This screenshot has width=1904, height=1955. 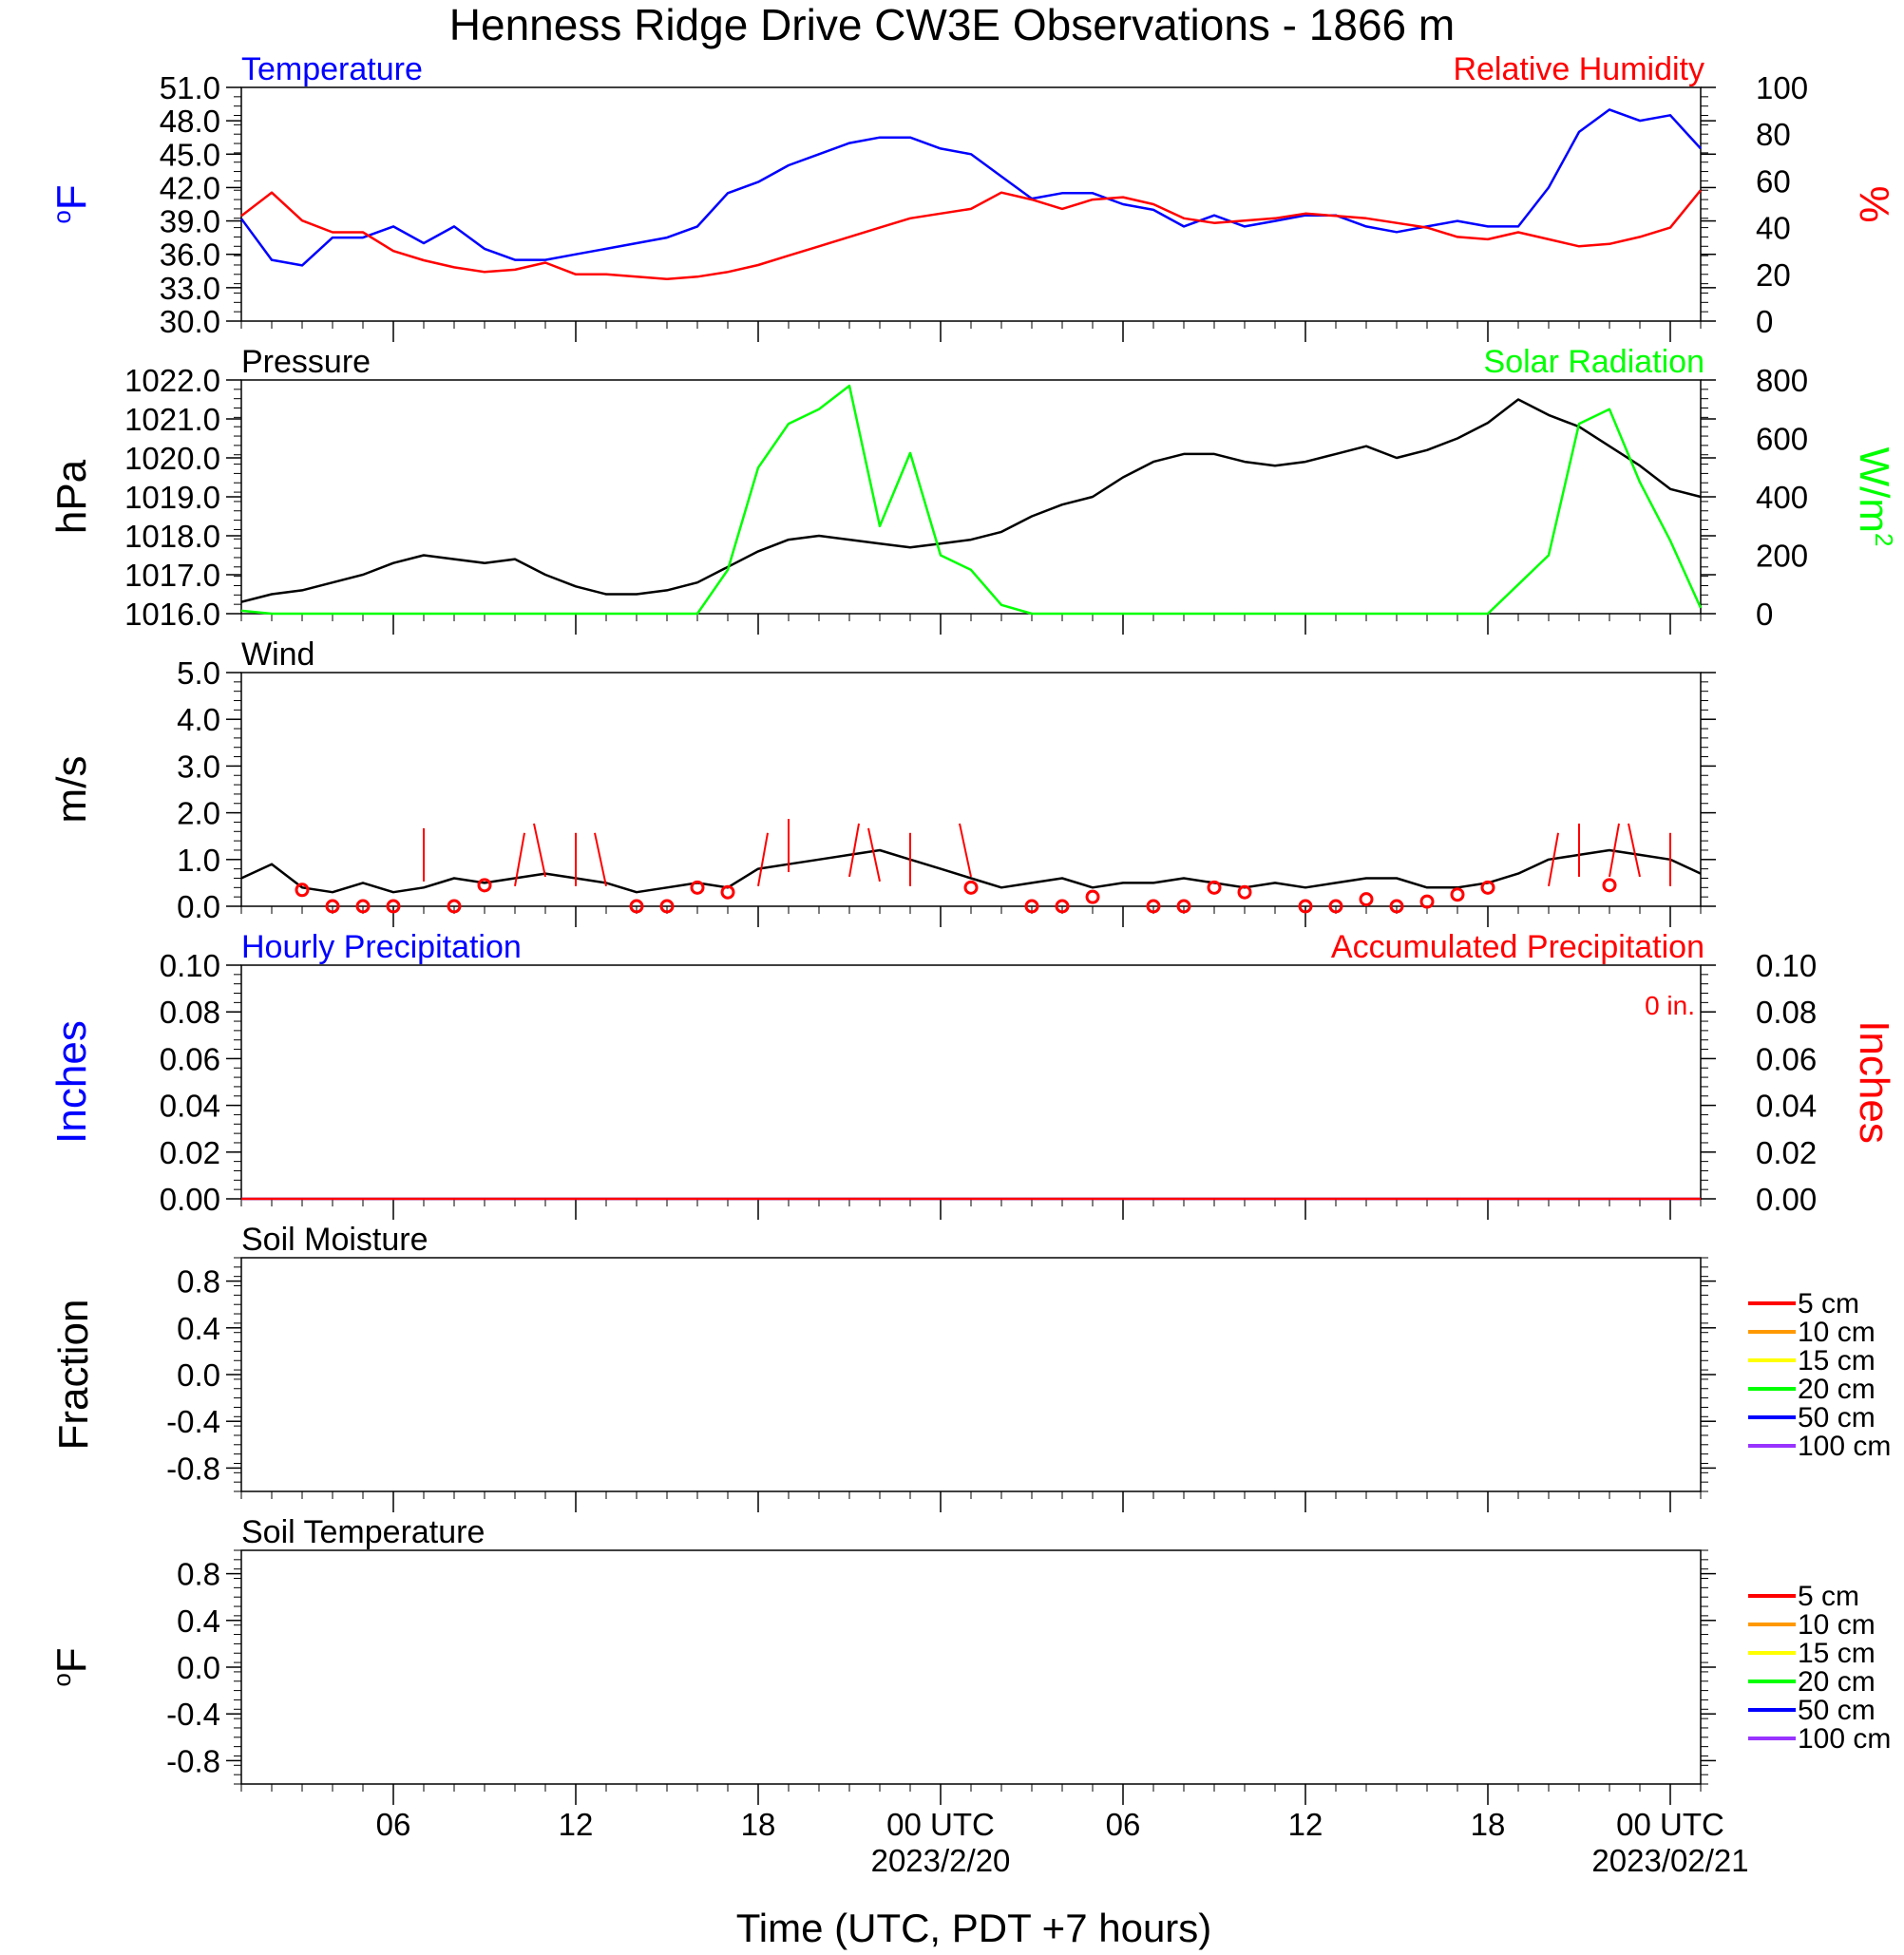 What do you see at coordinates (190, 288) in the screenshot?
I see `y-tick-label-left: 33.0` at bounding box center [190, 288].